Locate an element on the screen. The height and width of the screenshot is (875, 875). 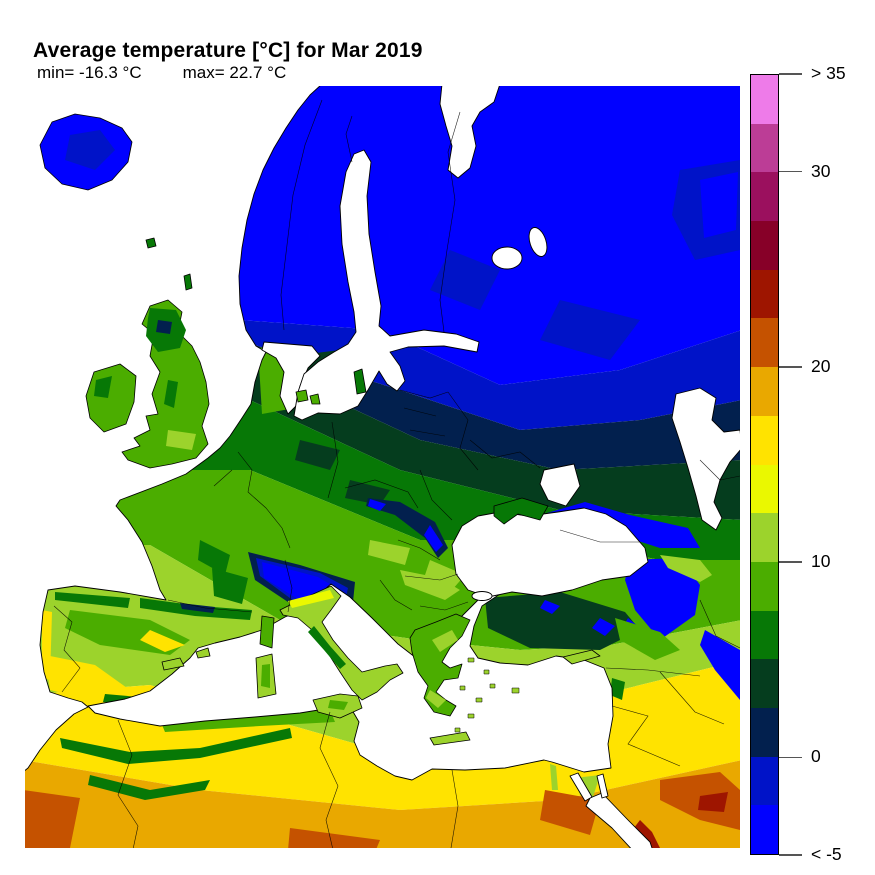
aegean-islands is located at coordinates (487, 695).